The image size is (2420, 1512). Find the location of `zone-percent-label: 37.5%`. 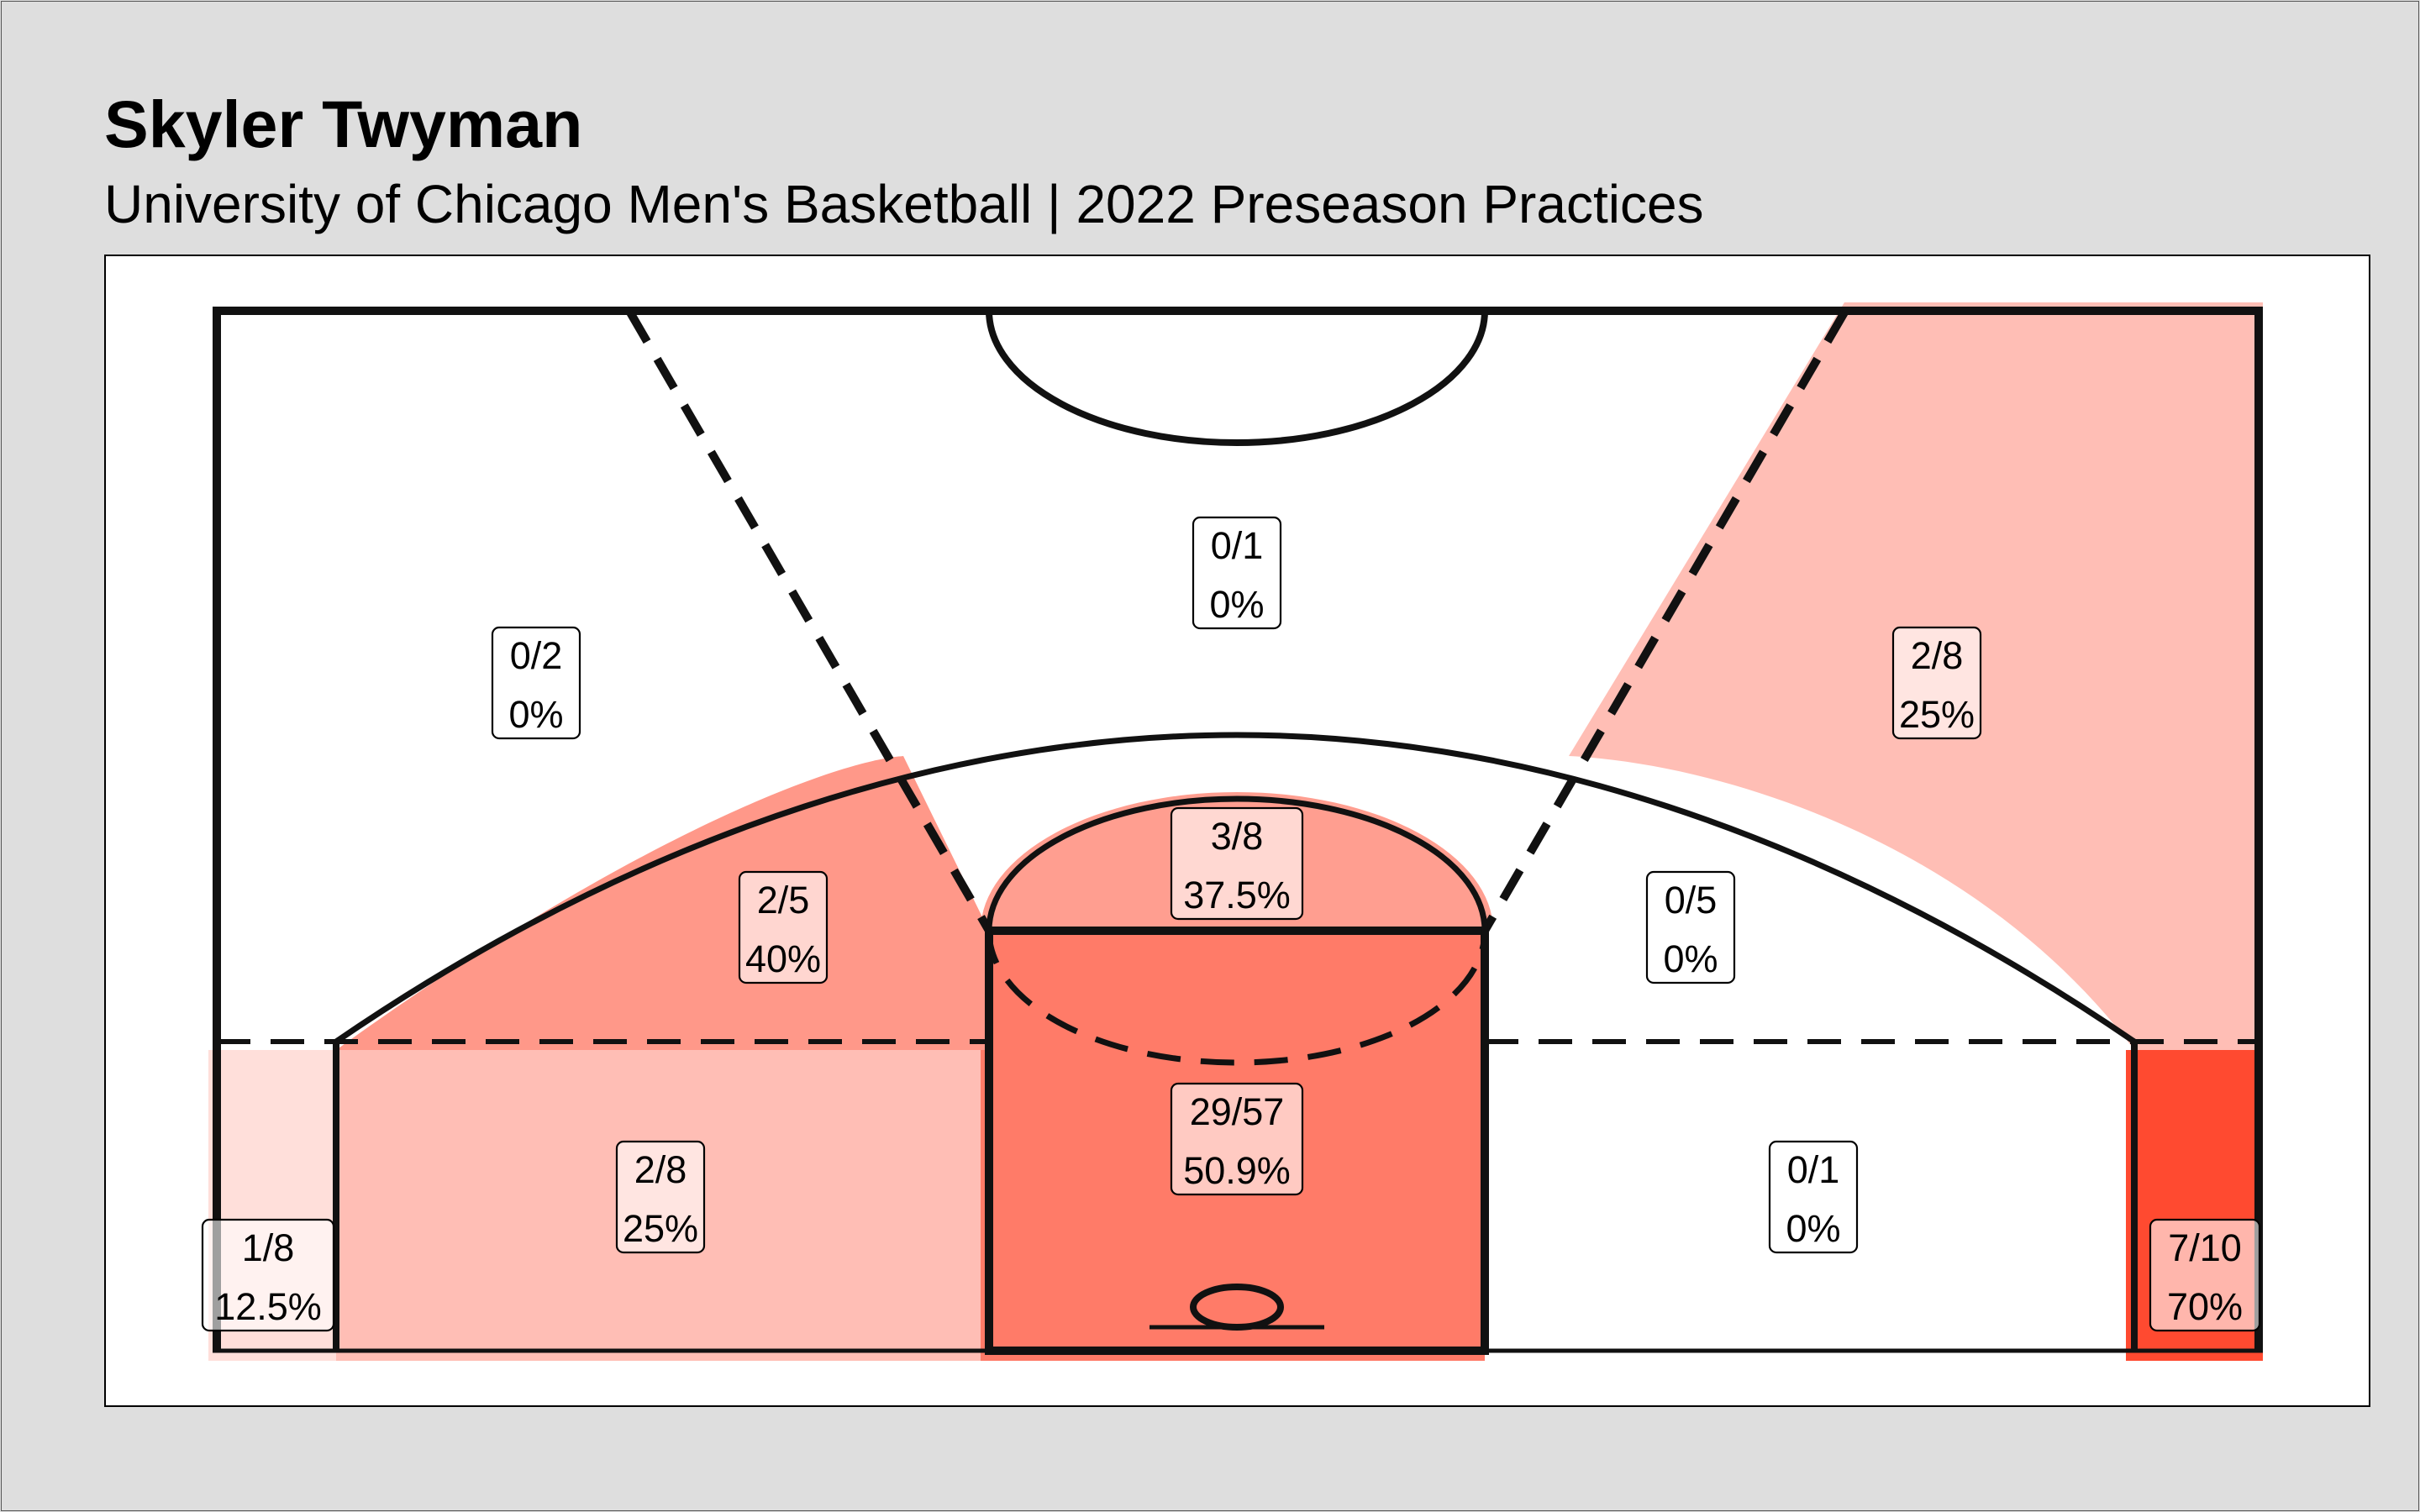

zone-percent-label: 37.5% is located at coordinates (1237, 895).